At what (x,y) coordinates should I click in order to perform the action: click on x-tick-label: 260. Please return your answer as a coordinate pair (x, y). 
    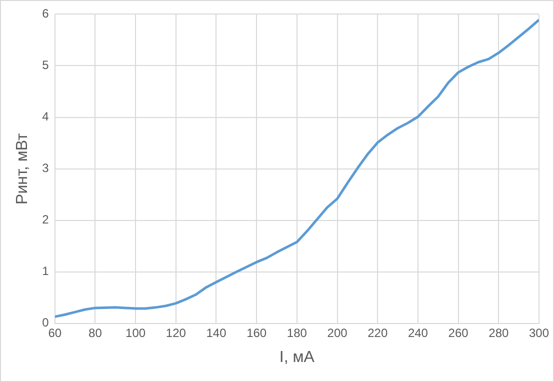
    Looking at the image, I should click on (458, 333).